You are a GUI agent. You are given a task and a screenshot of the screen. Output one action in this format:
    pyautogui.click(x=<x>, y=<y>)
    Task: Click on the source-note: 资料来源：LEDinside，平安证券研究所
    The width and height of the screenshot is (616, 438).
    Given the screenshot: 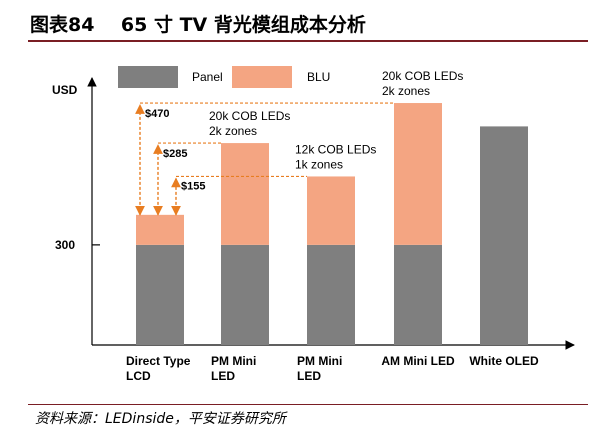 What is the action you would take?
    pyautogui.click(x=160, y=419)
    